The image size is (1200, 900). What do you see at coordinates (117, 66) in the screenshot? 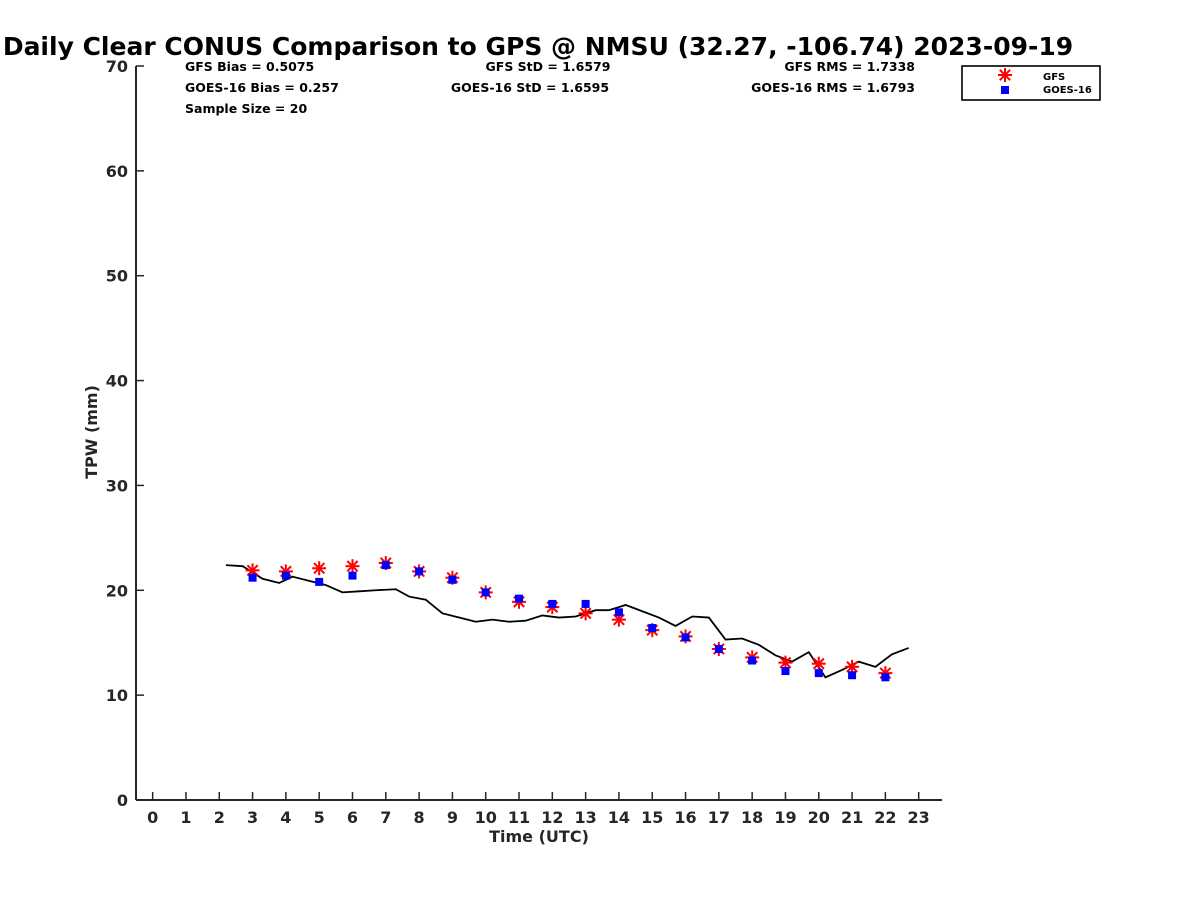
I see `y-tick-label: 70` at bounding box center [117, 66].